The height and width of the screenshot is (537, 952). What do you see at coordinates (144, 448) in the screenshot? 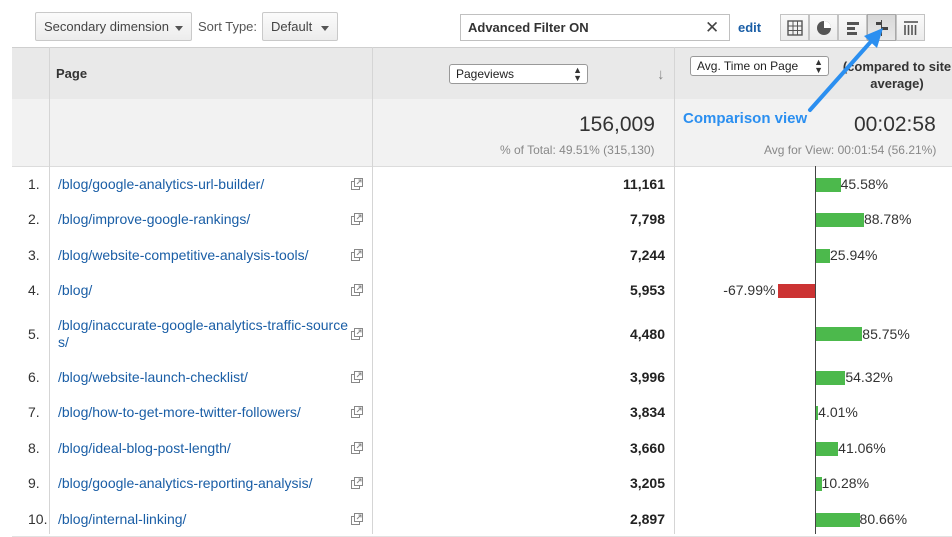
I see `page-link: /blog/ideal-blog-post-length/` at bounding box center [144, 448].